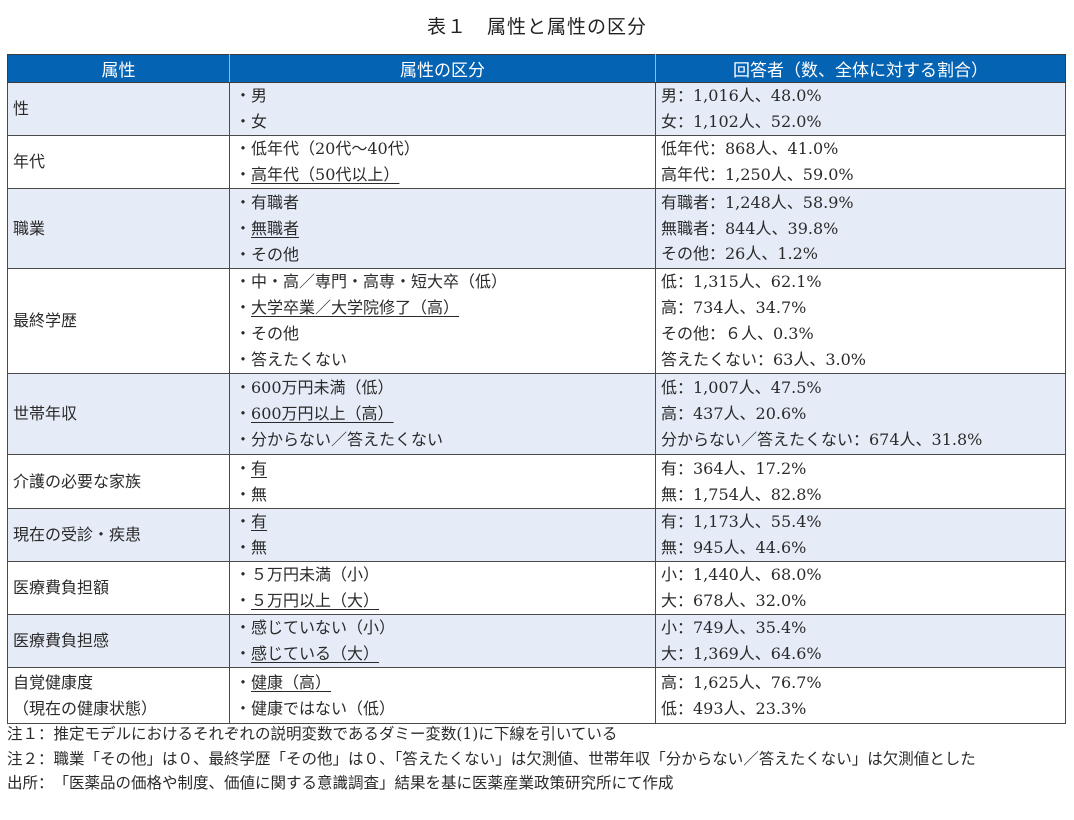 The width and height of the screenshot is (1074, 820). What do you see at coordinates (29, 162) in the screenshot?
I see `attribute-label: 年代` at bounding box center [29, 162].